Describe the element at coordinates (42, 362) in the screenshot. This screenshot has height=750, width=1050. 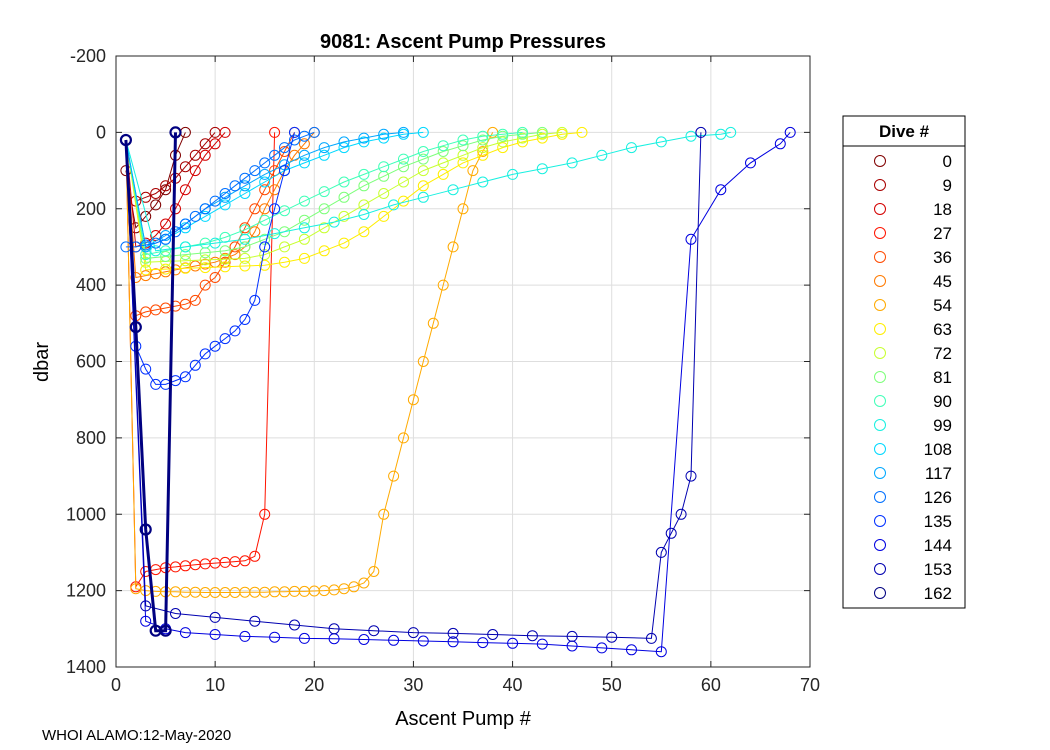
I see `y-axis-label: dbar` at that location.